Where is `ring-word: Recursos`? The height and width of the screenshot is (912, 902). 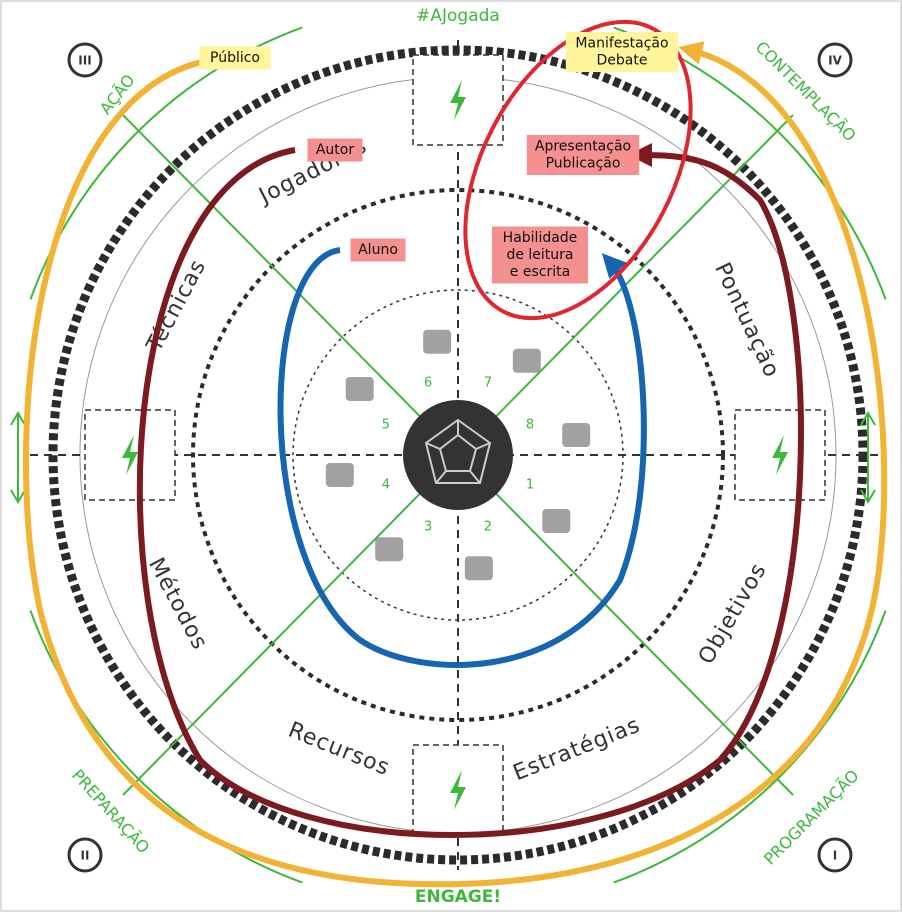 ring-word: Recursos is located at coordinates (339, 749).